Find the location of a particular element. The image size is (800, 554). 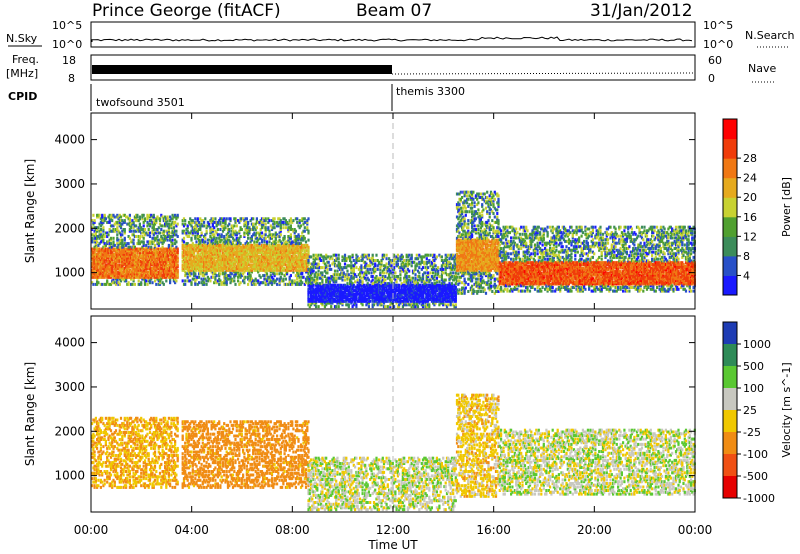

colorbar-tick-label: 1000 is located at coordinates (757, 344).